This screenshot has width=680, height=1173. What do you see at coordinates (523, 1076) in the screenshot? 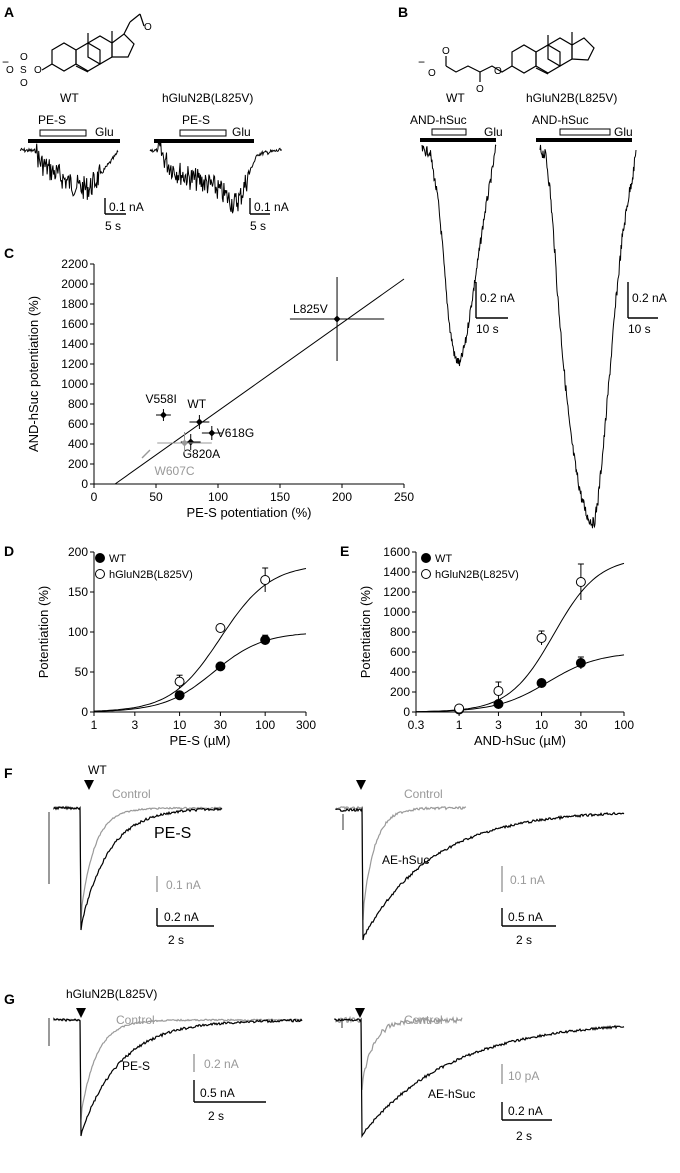
I see `g-right-scale-gray: 10 pA` at bounding box center [523, 1076].